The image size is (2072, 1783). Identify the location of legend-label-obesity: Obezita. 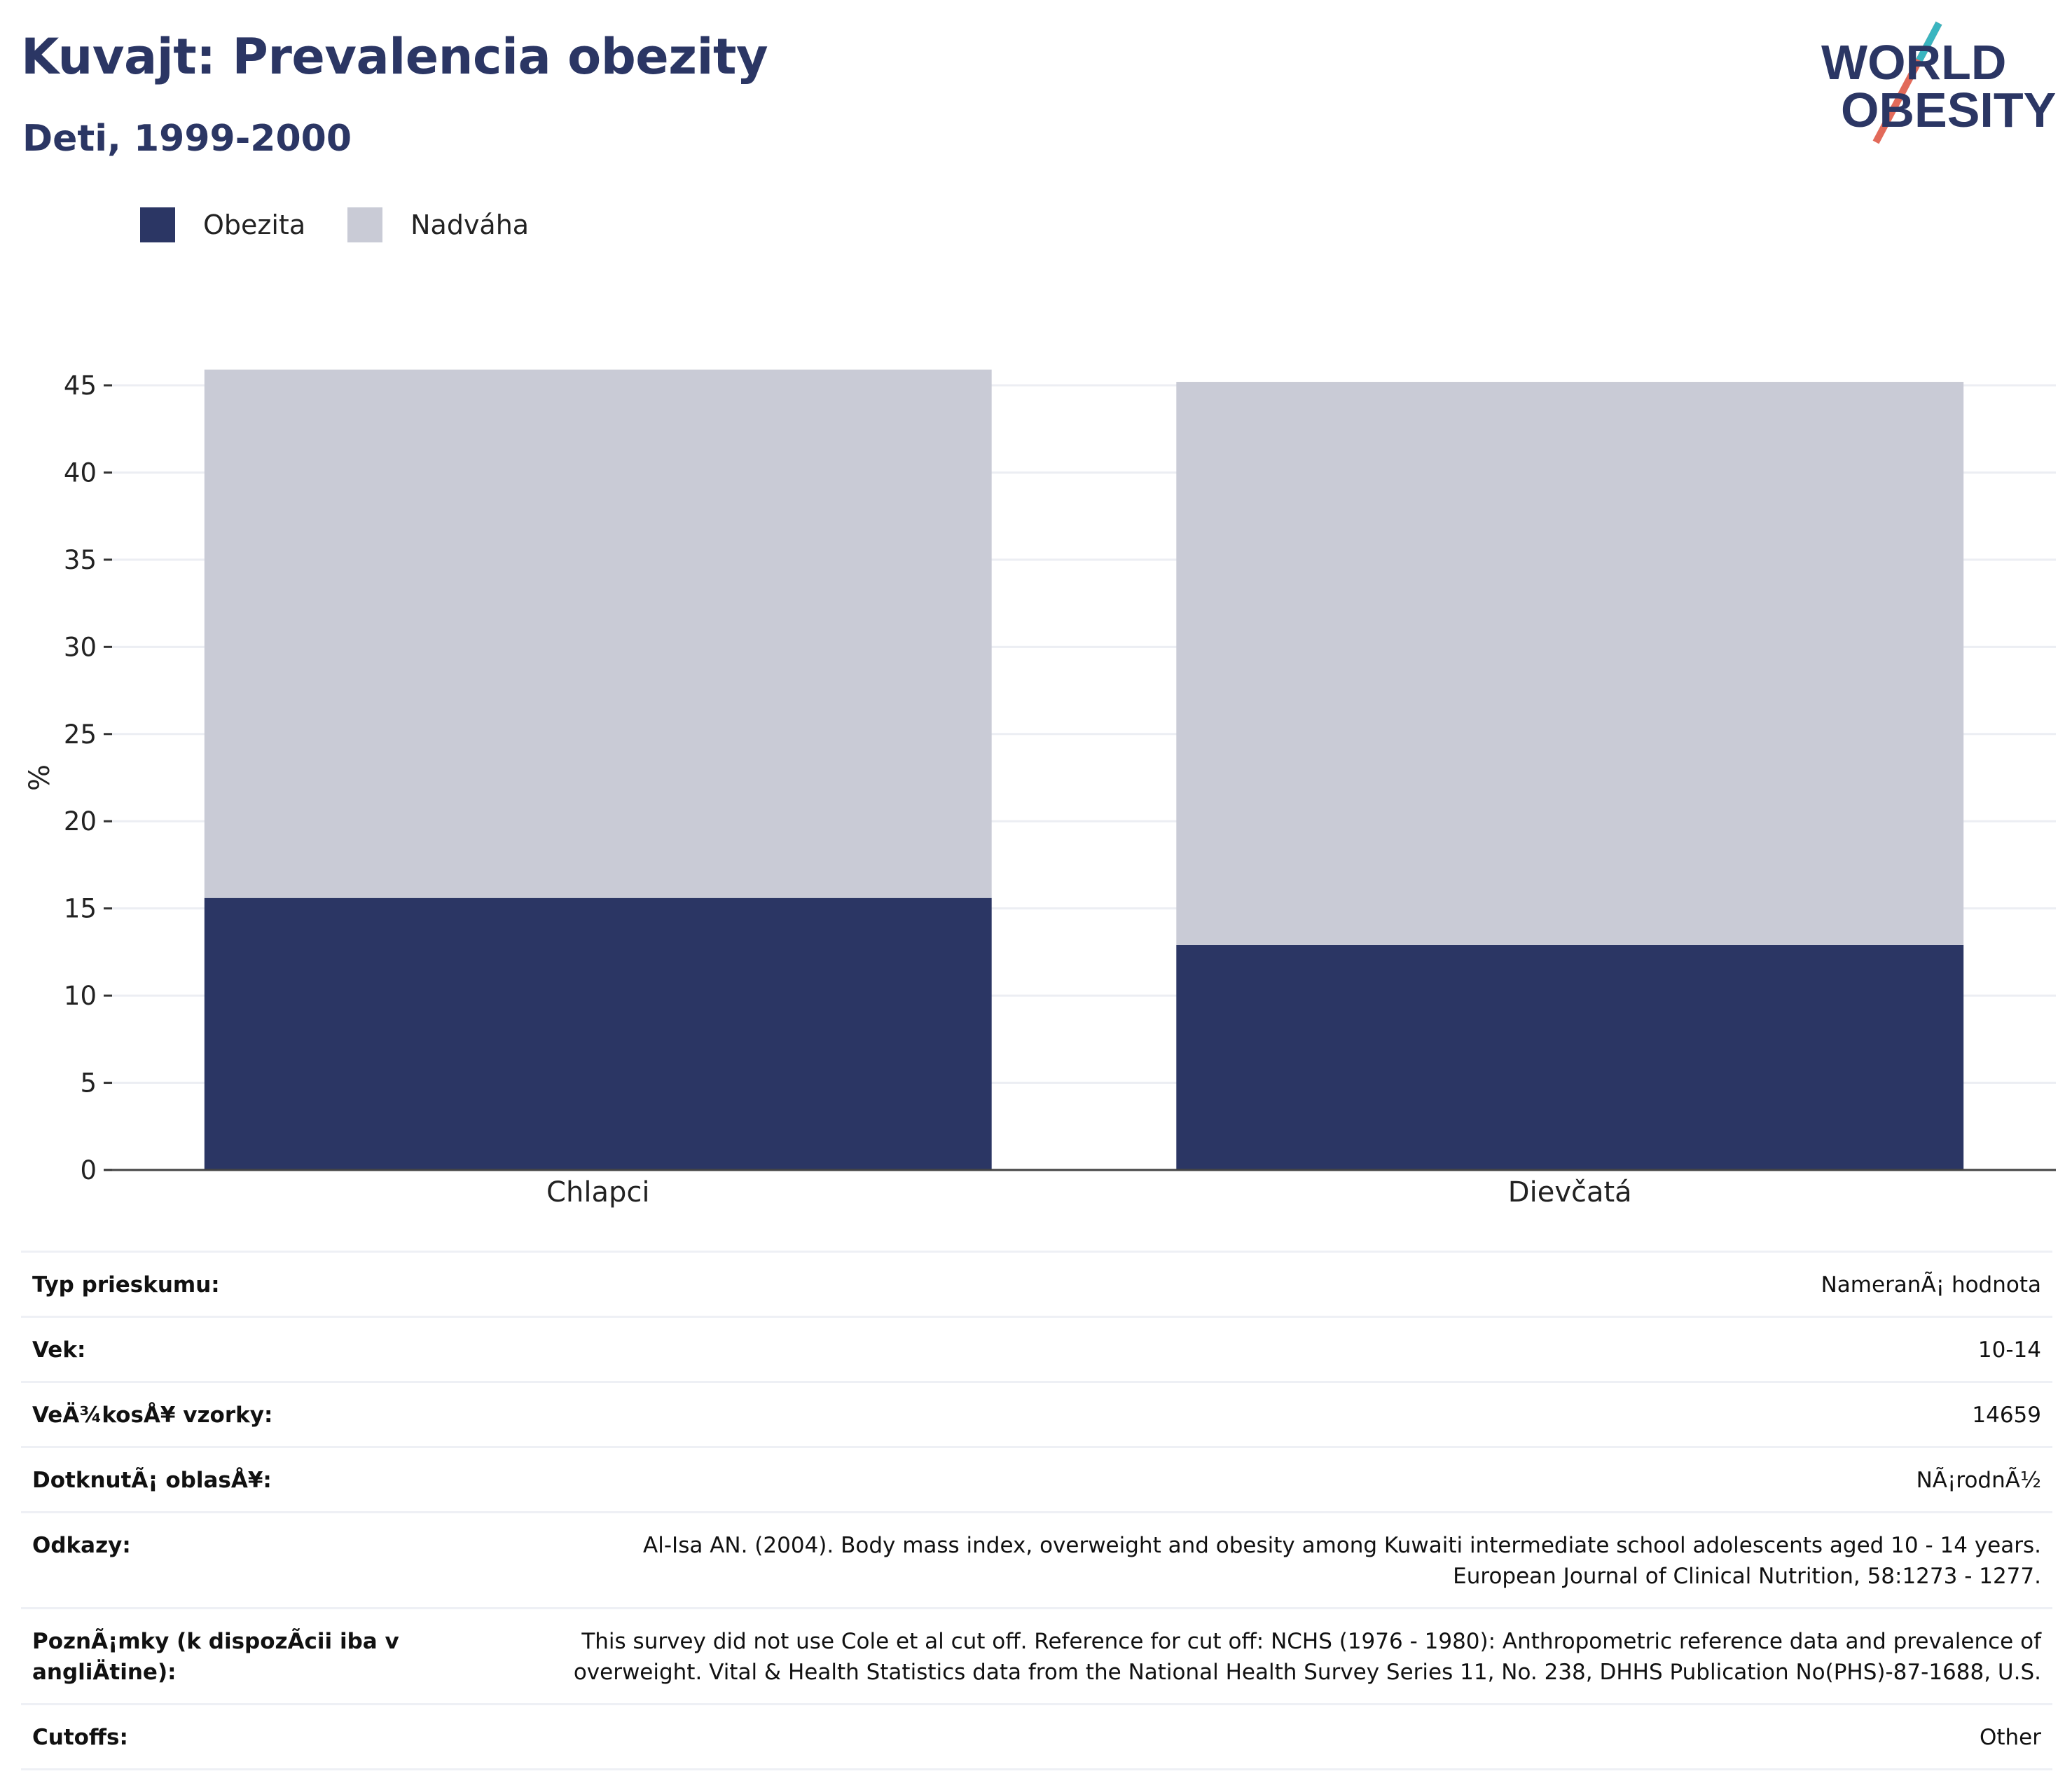
(255, 224).